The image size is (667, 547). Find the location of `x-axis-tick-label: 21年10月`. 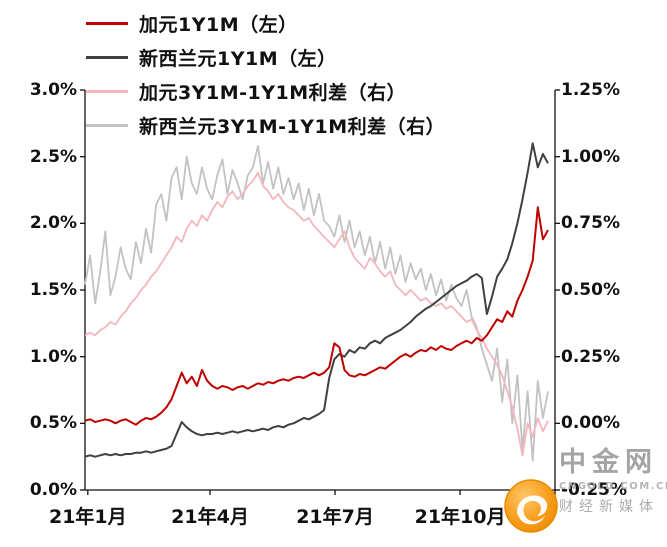

x-axis-tick-label: 21年10月 is located at coordinates (460, 517).